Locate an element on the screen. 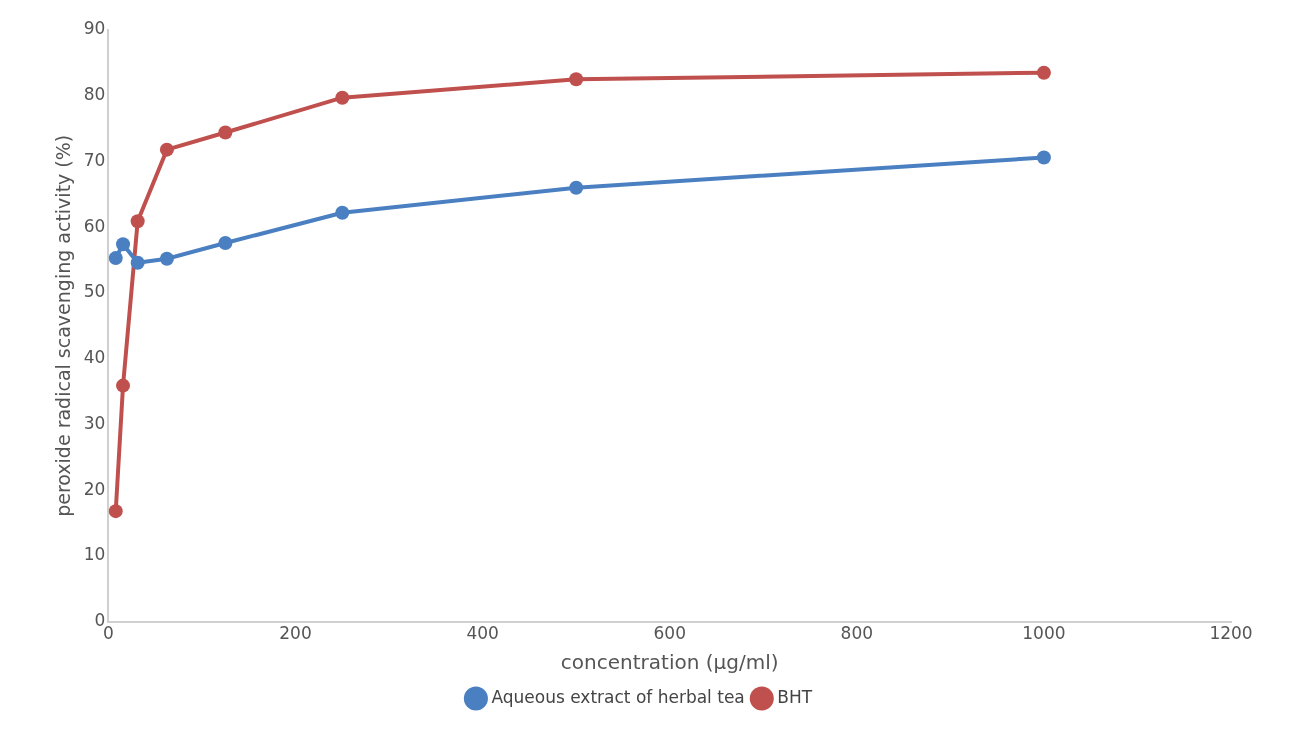 Image resolution: width=1311 pixels, height=737 pixels. x-tick-label: 600 is located at coordinates (669, 633).